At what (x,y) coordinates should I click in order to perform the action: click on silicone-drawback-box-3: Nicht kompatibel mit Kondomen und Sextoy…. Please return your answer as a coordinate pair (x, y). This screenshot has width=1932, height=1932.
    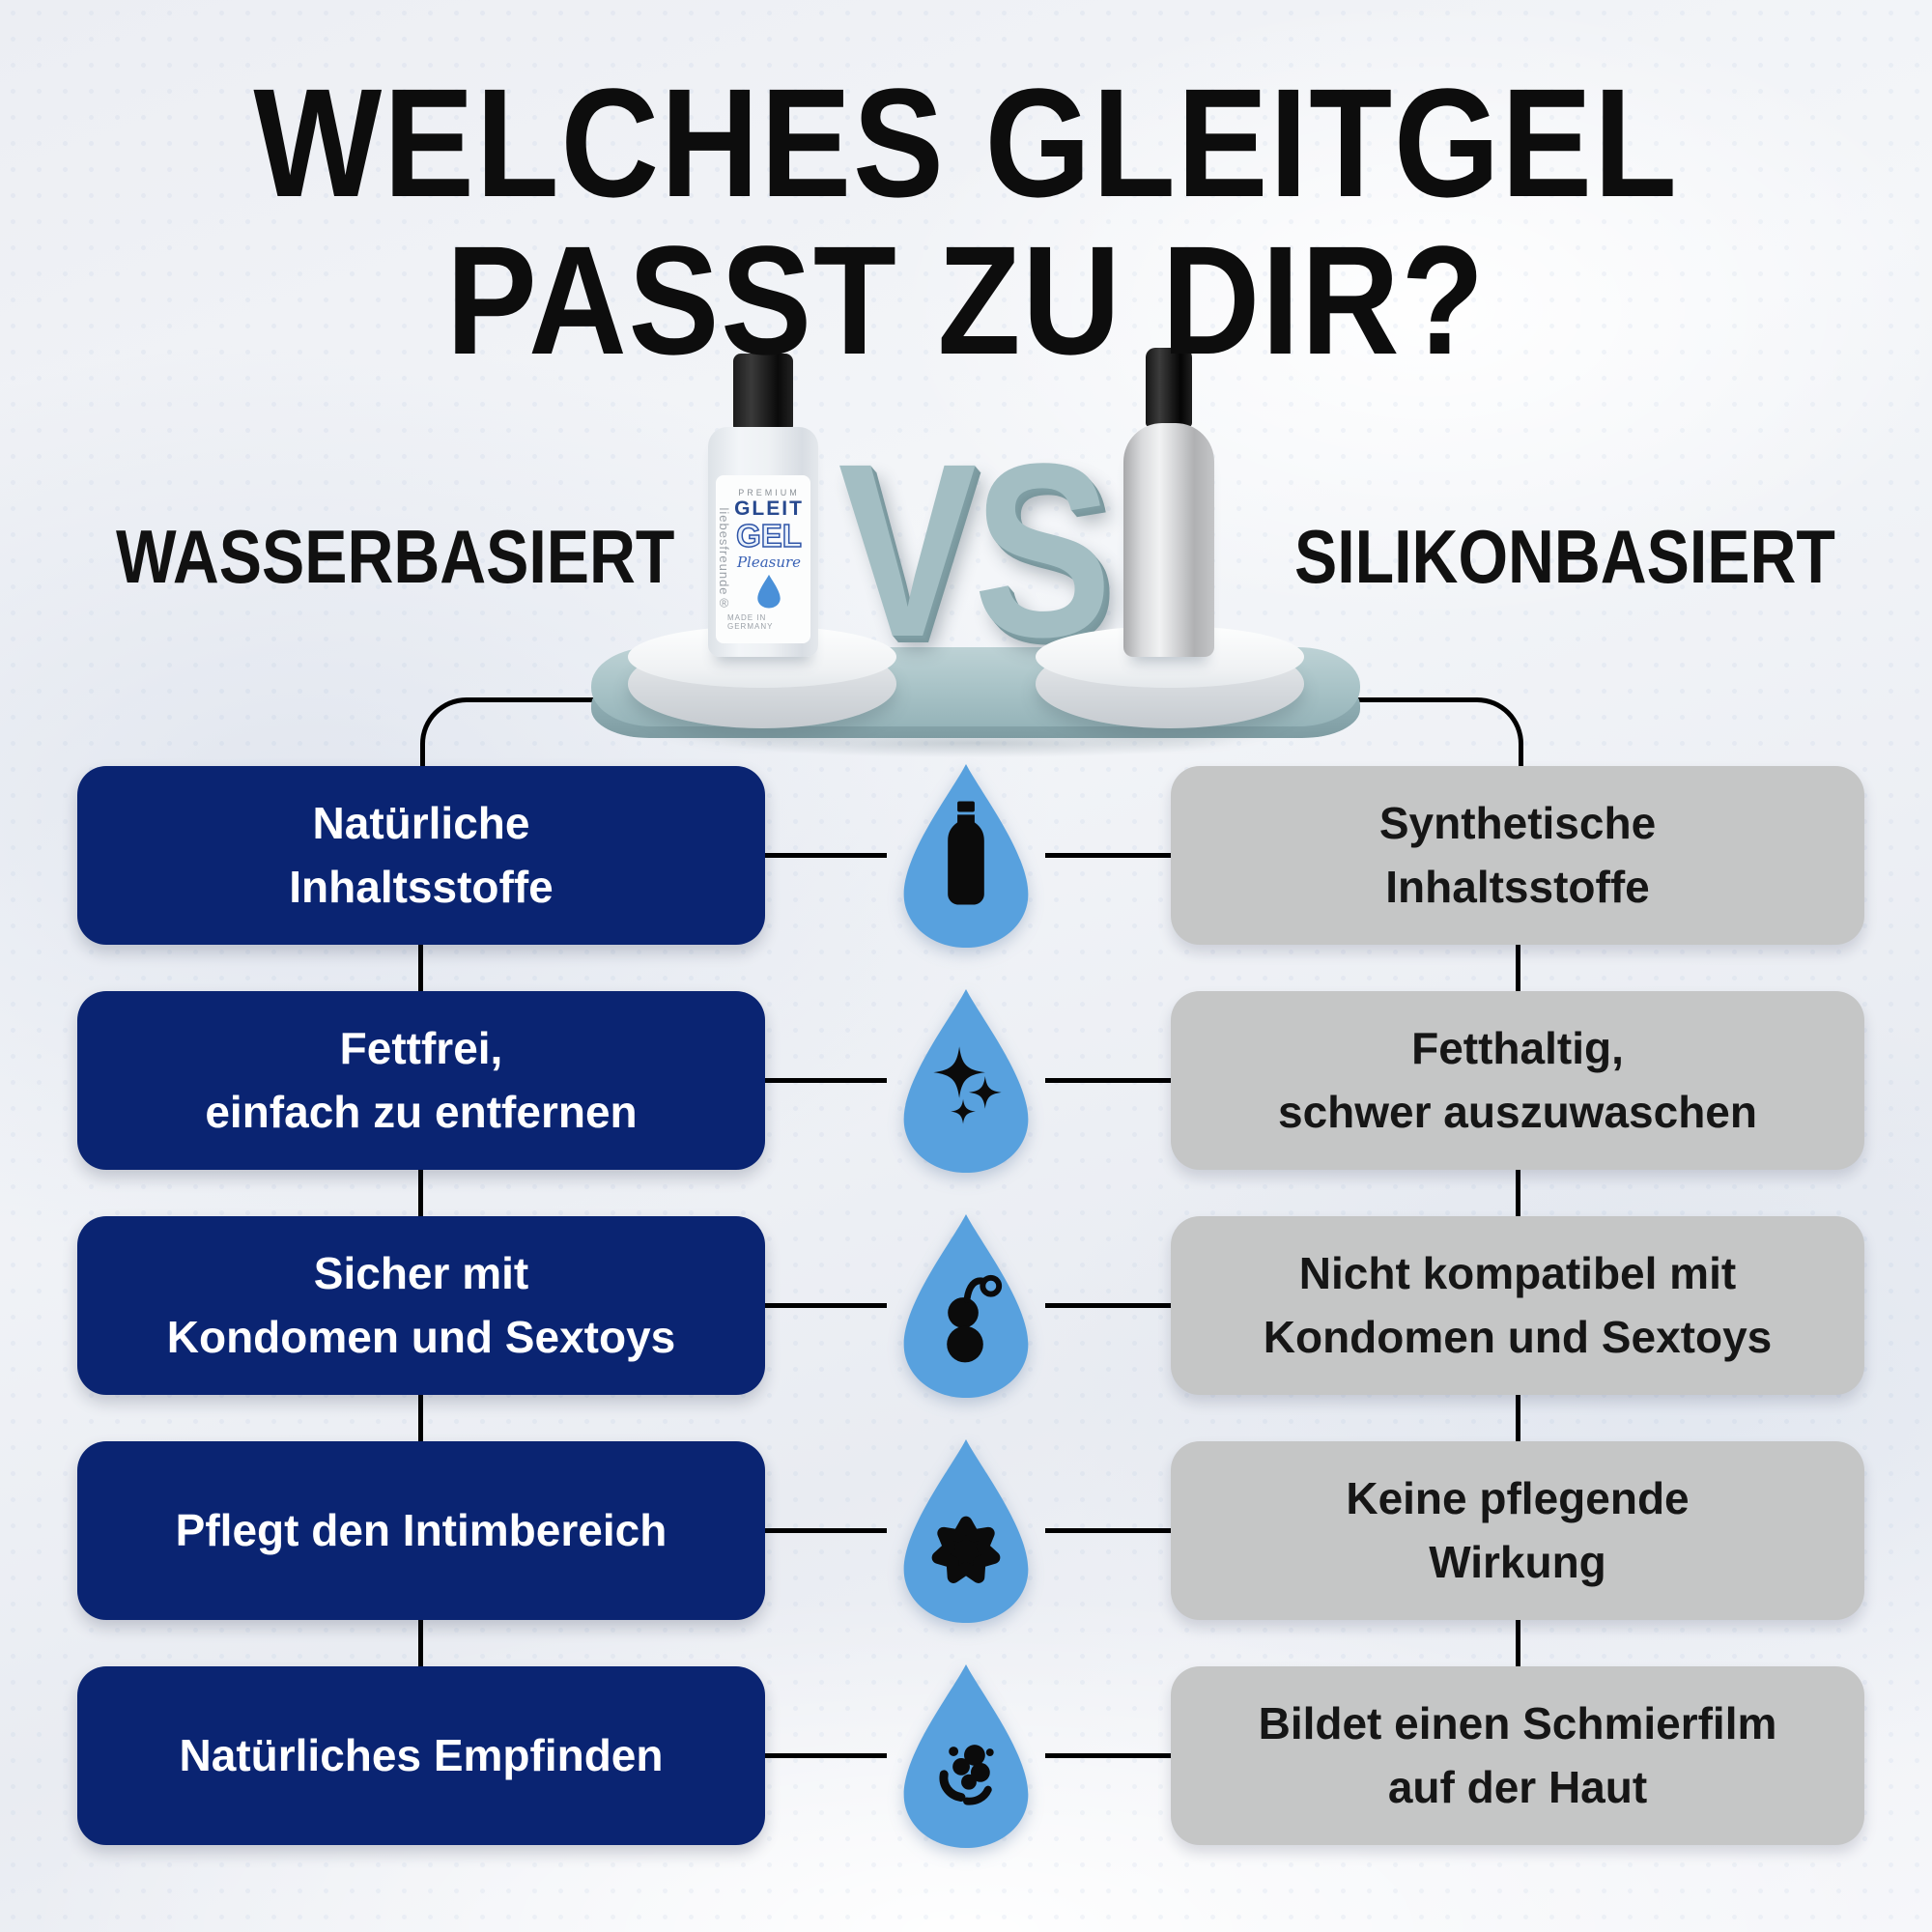
    Looking at the image, I should click on (1517, 1305).